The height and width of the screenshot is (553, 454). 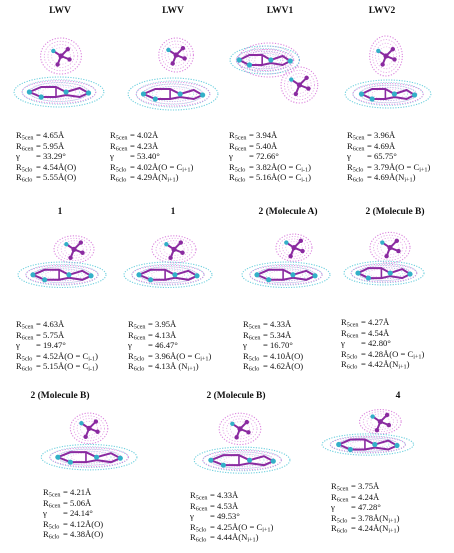 I want to click on parameter-line: R5clo = 4.02Å(O = Ci+1), so click(x=152, y=167).